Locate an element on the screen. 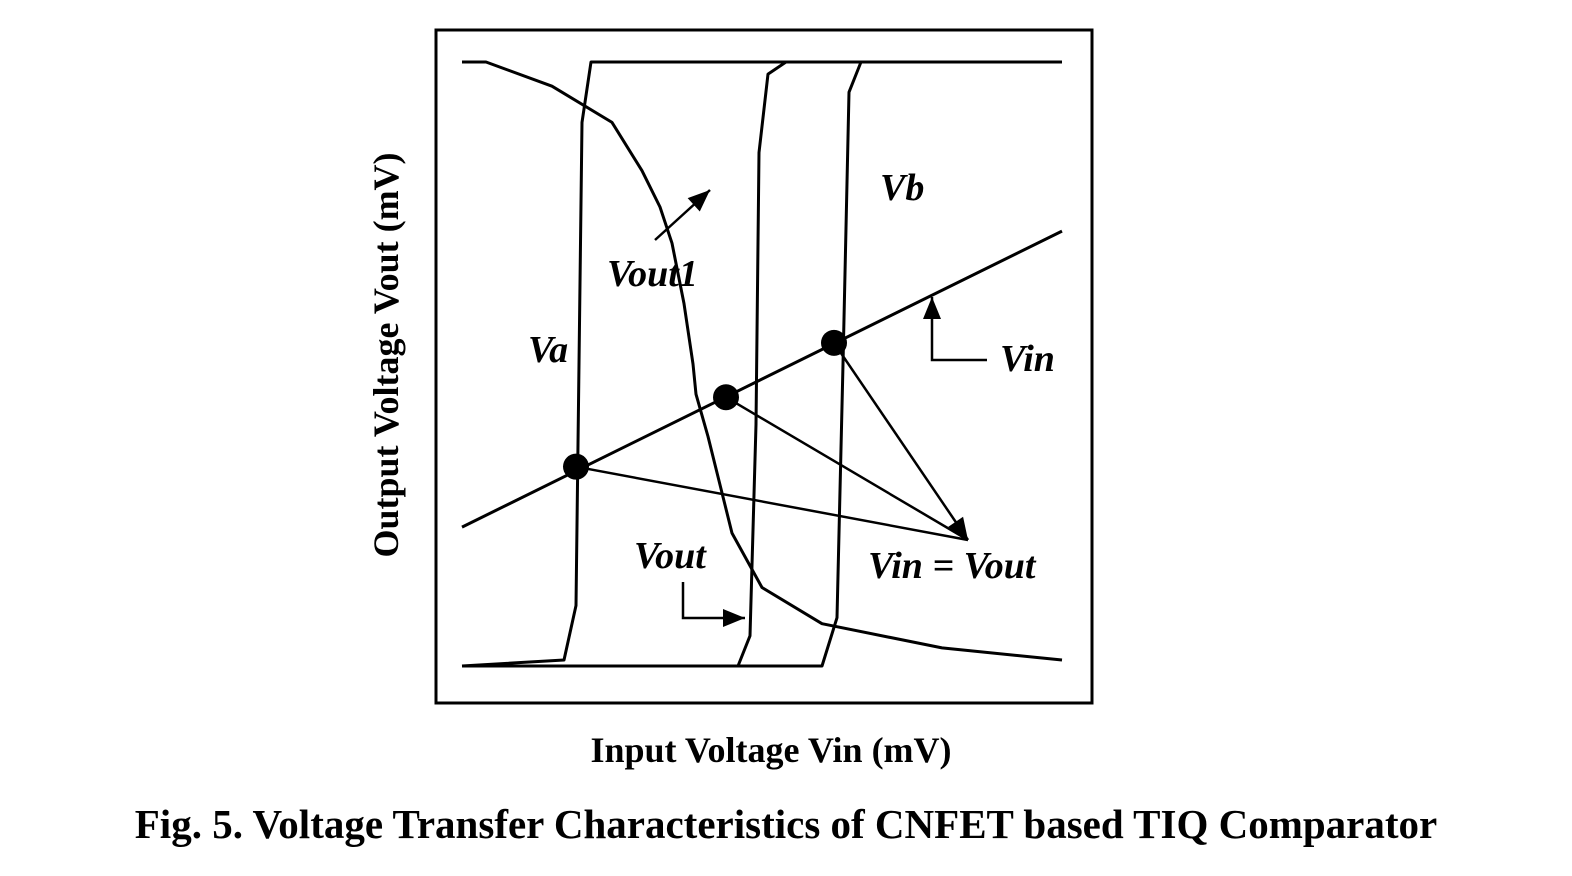 This screenshot has height=876, width=1572. series-line-vin is located at coordinates (762, 379).